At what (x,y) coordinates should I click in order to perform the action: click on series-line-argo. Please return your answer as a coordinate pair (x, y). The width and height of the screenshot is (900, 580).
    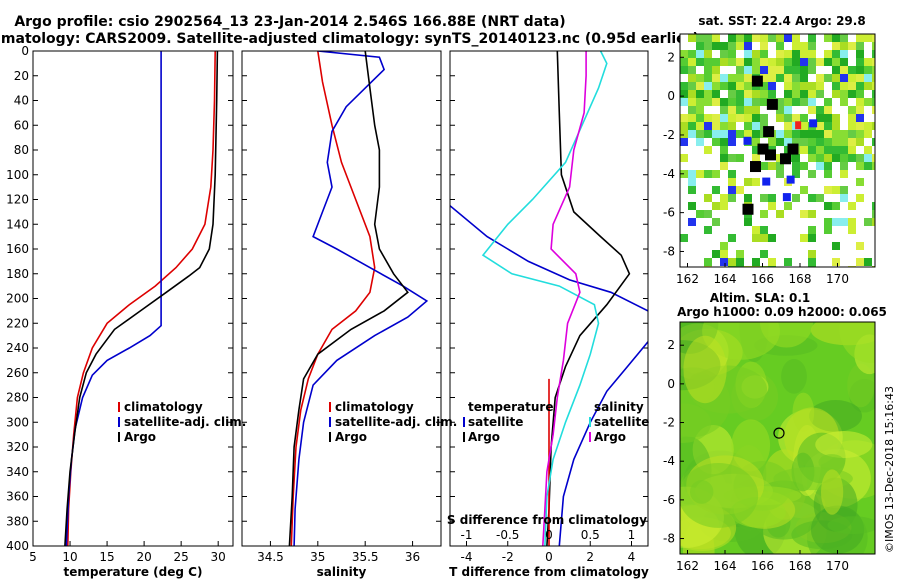
    Looking at the image, I should click on (348, 298).